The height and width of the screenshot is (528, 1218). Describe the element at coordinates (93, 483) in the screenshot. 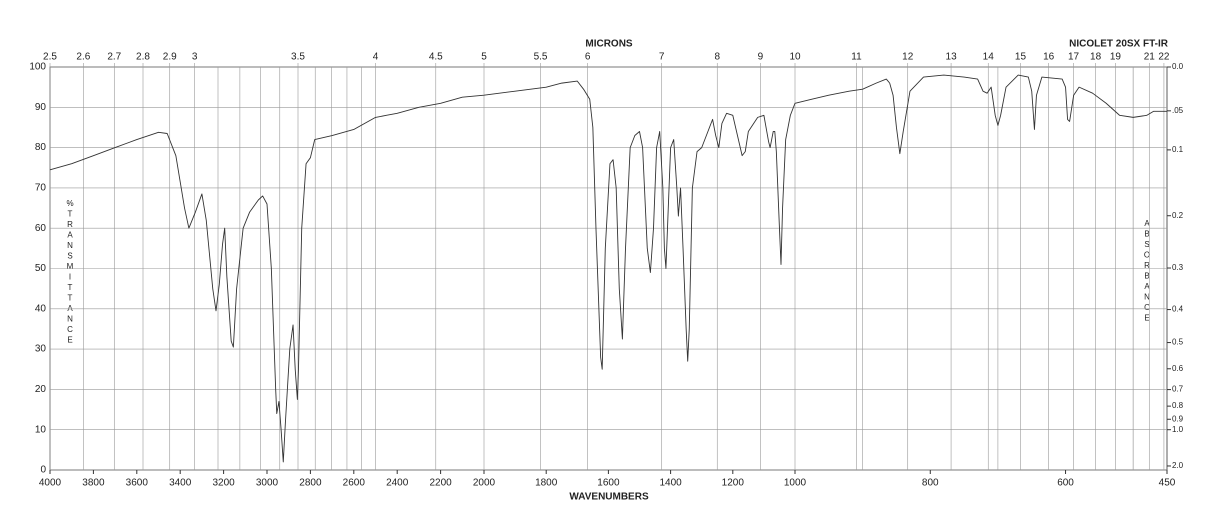

I see `x-tick-label: 3800` at that location.